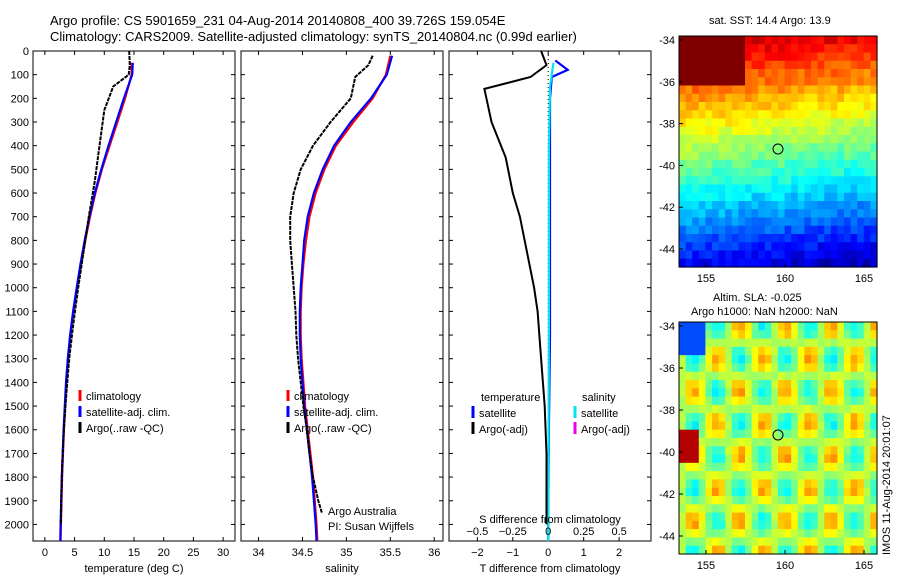 This screenshot has width=900, height=580. I want to click on difference-tick-label: 0, so click(548, 553).